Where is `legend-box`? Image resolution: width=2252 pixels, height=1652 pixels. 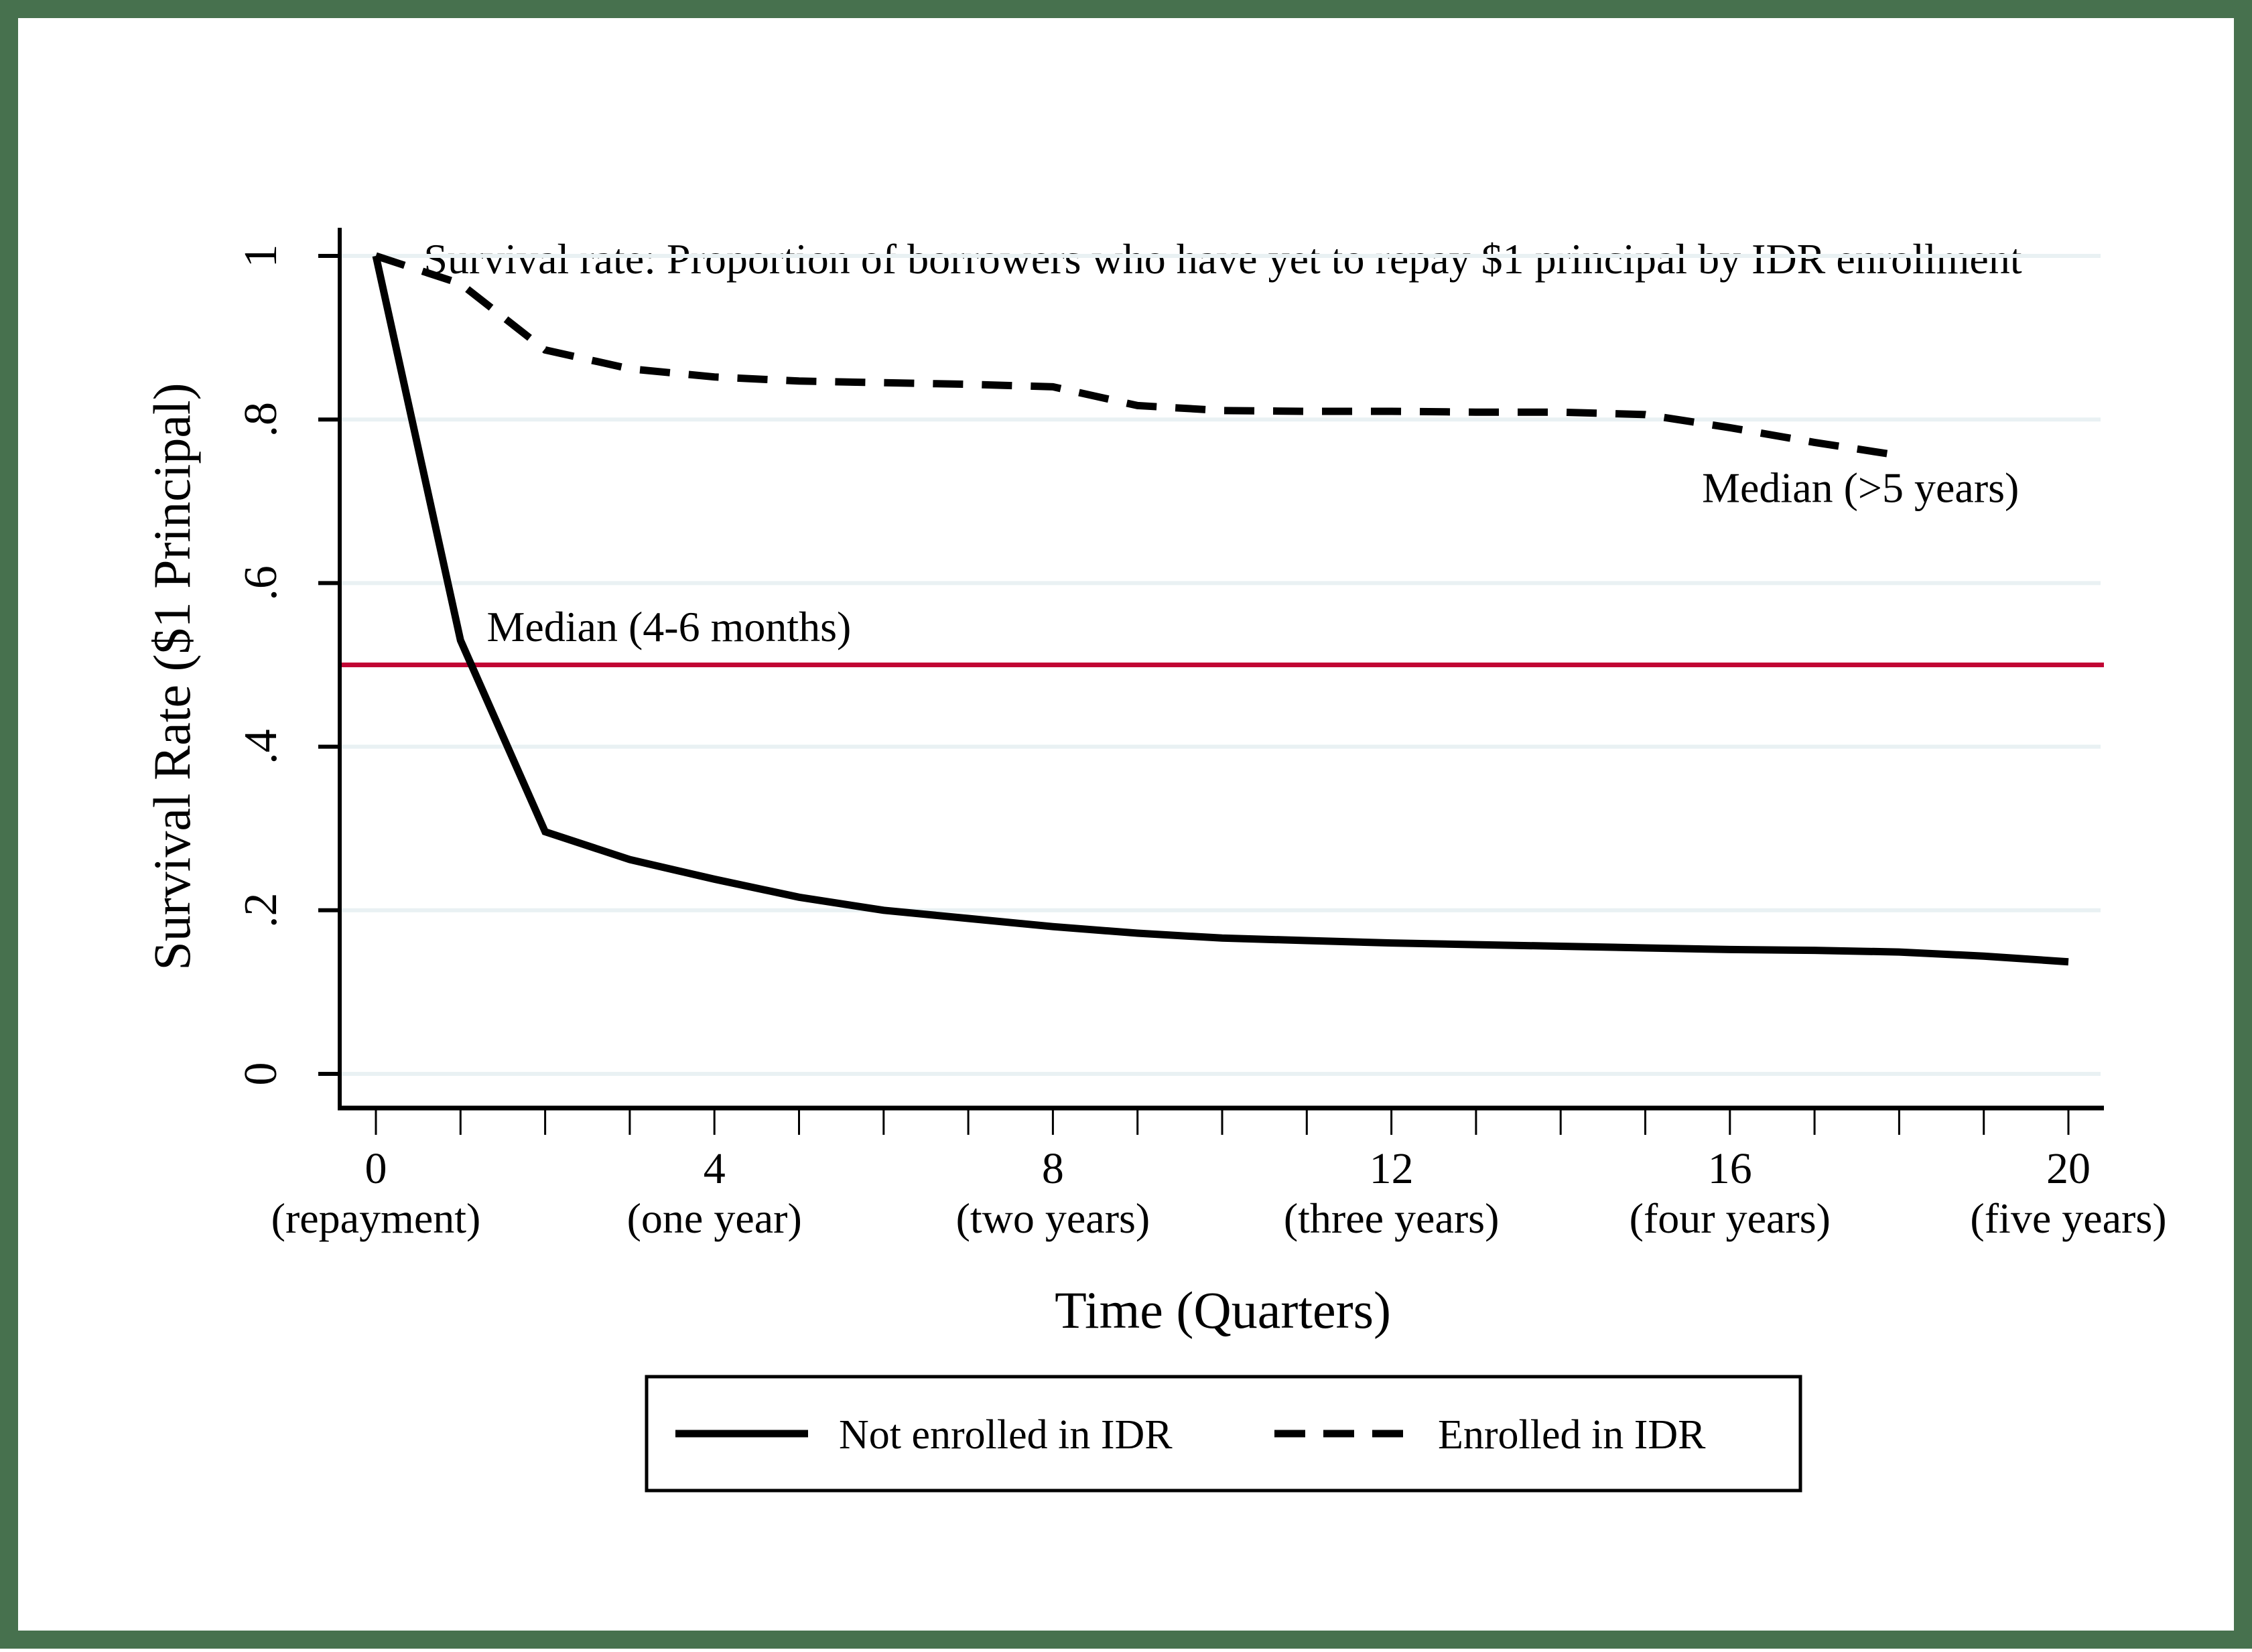
legend-box is located at coordinates (1223, 1434).